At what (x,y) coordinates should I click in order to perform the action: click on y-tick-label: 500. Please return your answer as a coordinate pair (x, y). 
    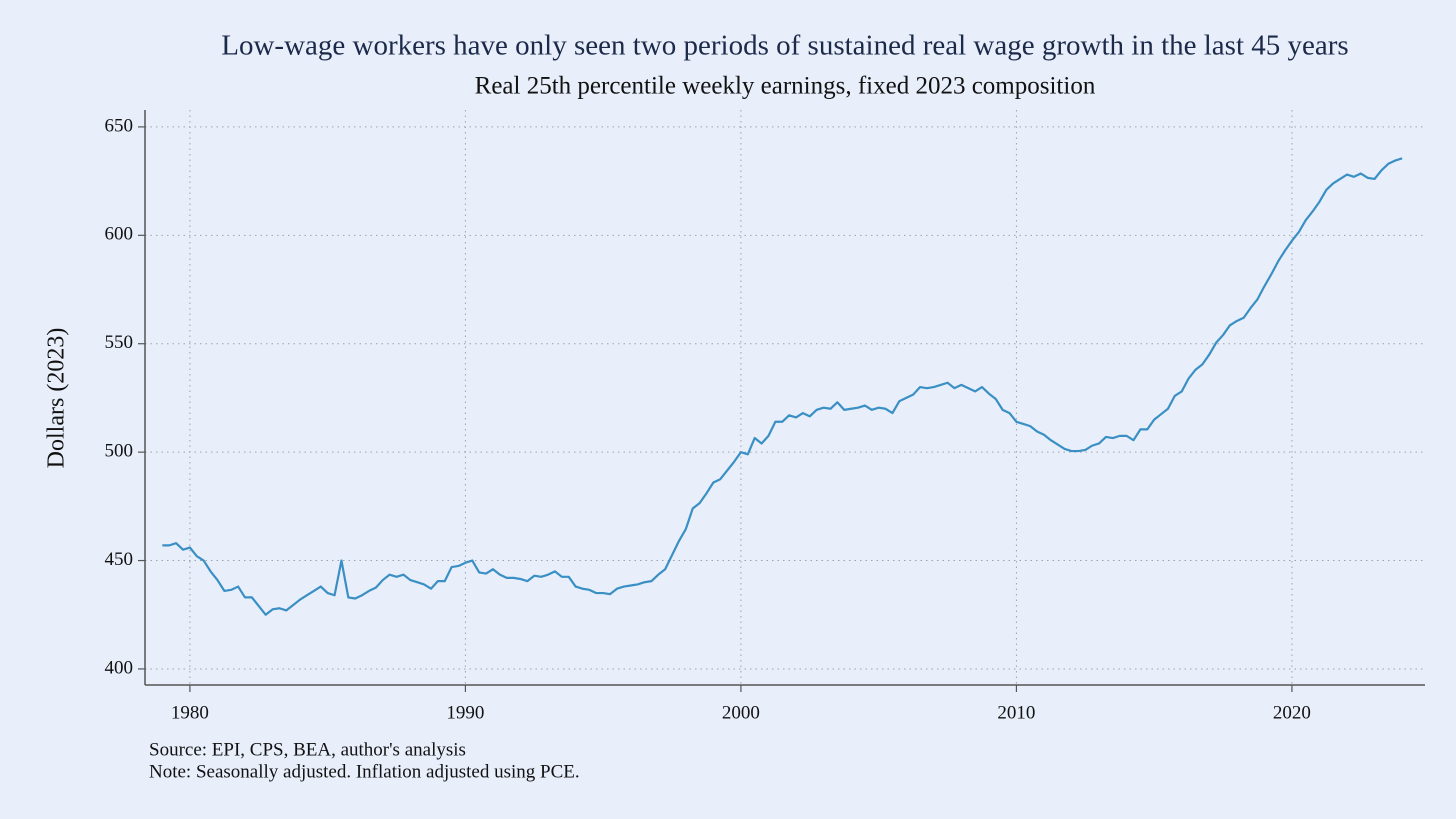
    Looking at the image, I should click on (119, 450).